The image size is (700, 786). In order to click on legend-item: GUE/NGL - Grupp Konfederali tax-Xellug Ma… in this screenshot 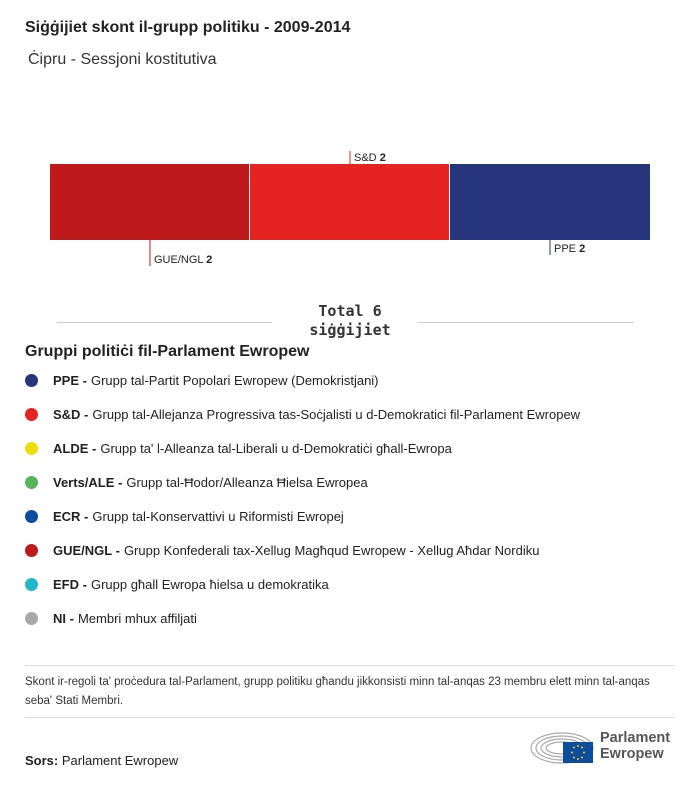, I will do `click(282, 550)`.